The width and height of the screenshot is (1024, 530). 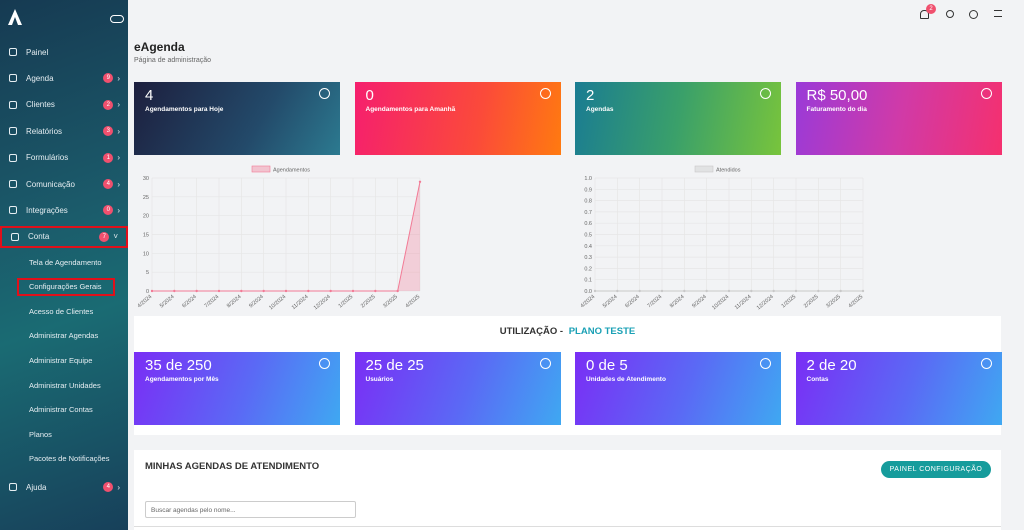 What do you see at coordinates (108, 210) in the screenshot?
I see `menu-badge: 0` at bounding box center [108, 210].